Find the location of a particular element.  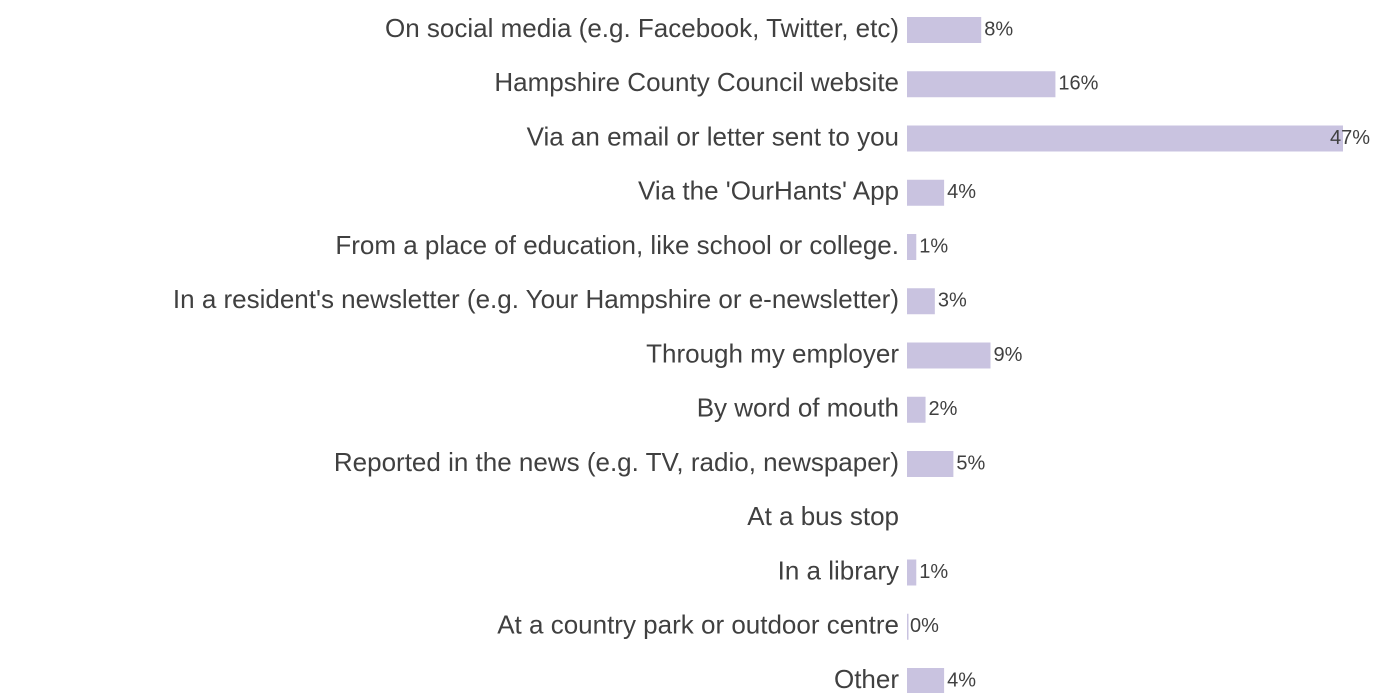

category-label: Hampshire County Council website is located at coordinates (696, 82).